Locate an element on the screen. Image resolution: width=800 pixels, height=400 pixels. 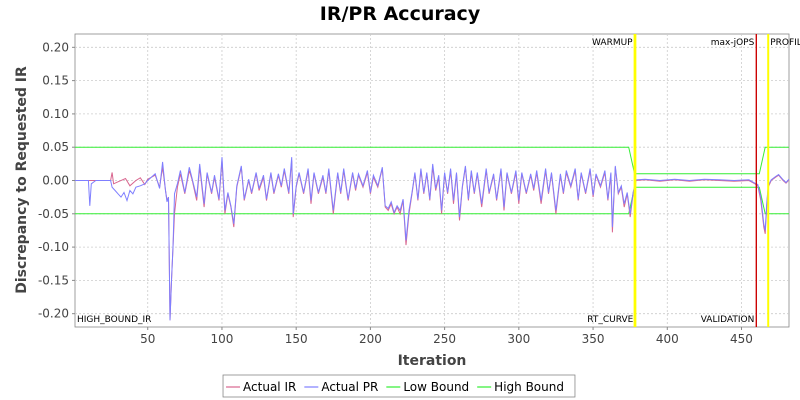
legend-box is located at coordinates (399, 386).